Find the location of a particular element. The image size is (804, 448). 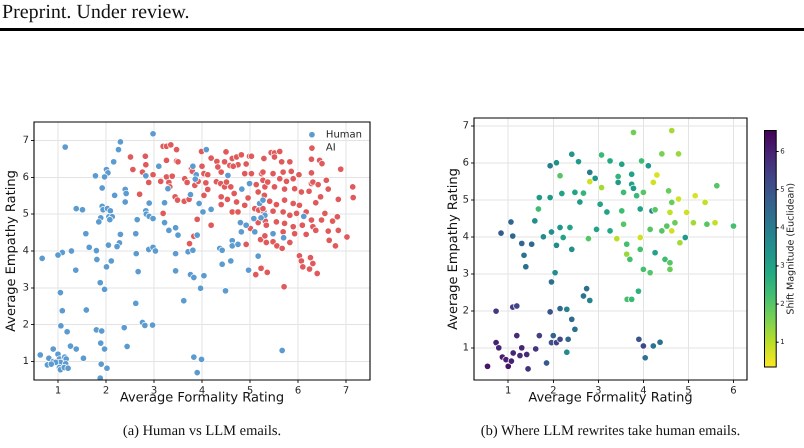

text: Preprint. Under review. is located at coordinates (96, 12).